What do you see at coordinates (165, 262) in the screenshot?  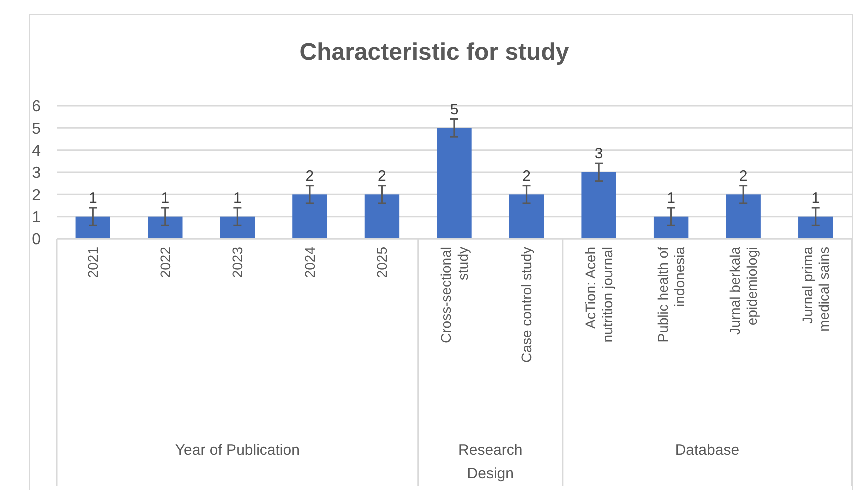 I see `x-tick-label: 2022` at bounding box center [165, 262].